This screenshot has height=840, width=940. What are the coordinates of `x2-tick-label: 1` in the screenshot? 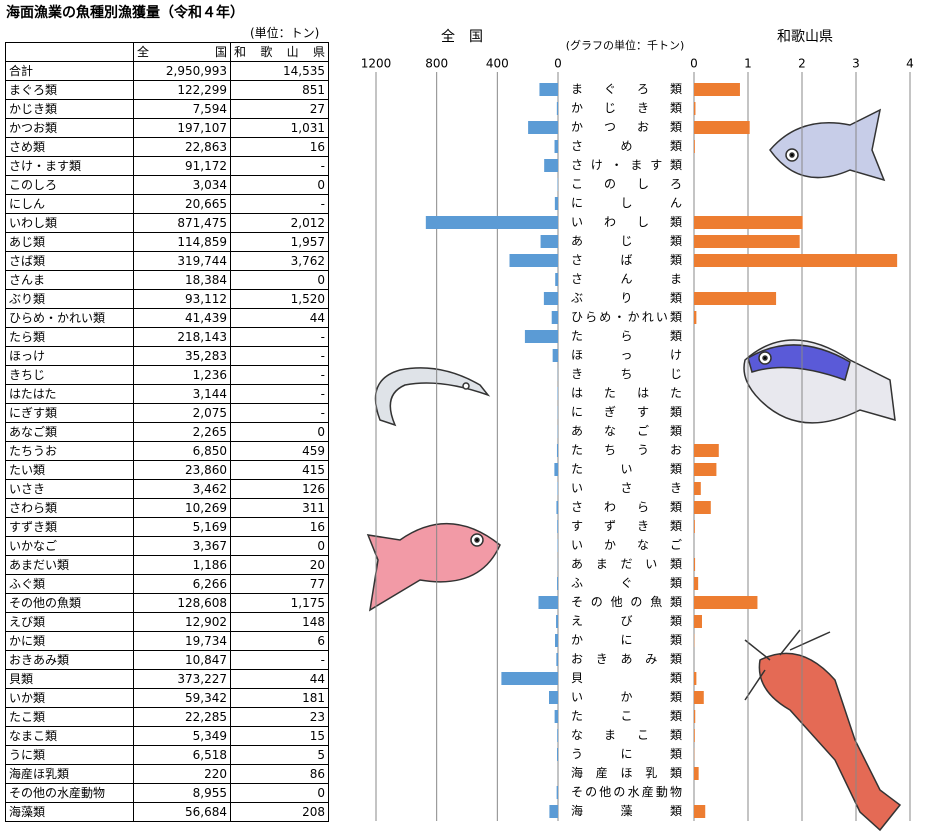 It's located at (748, 64).